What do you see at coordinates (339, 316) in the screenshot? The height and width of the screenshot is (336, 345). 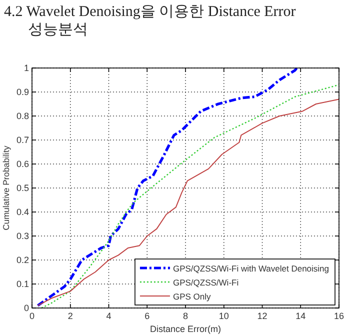 I see `x-tick-label: 16` at bounding box center [339, 316].